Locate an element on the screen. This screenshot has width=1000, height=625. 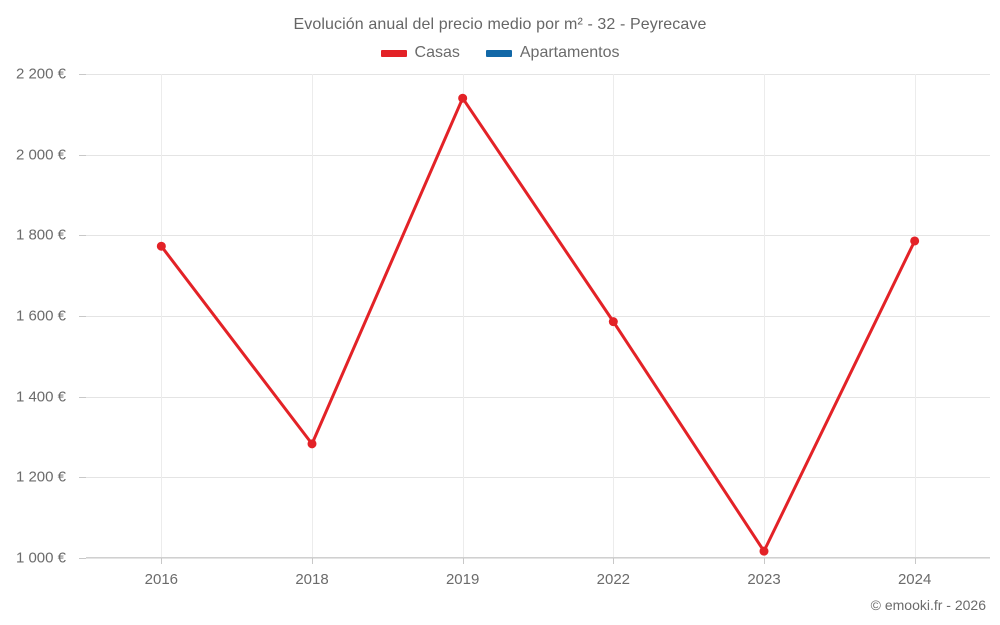
legend-item-apartamentos: Apartamentos is located at coordinates (552, 53).